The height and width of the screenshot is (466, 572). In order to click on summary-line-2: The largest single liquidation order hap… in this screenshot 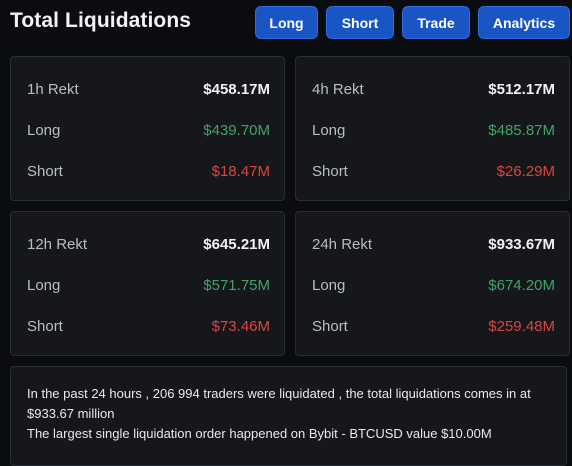, I will do `click(259, 433)`.